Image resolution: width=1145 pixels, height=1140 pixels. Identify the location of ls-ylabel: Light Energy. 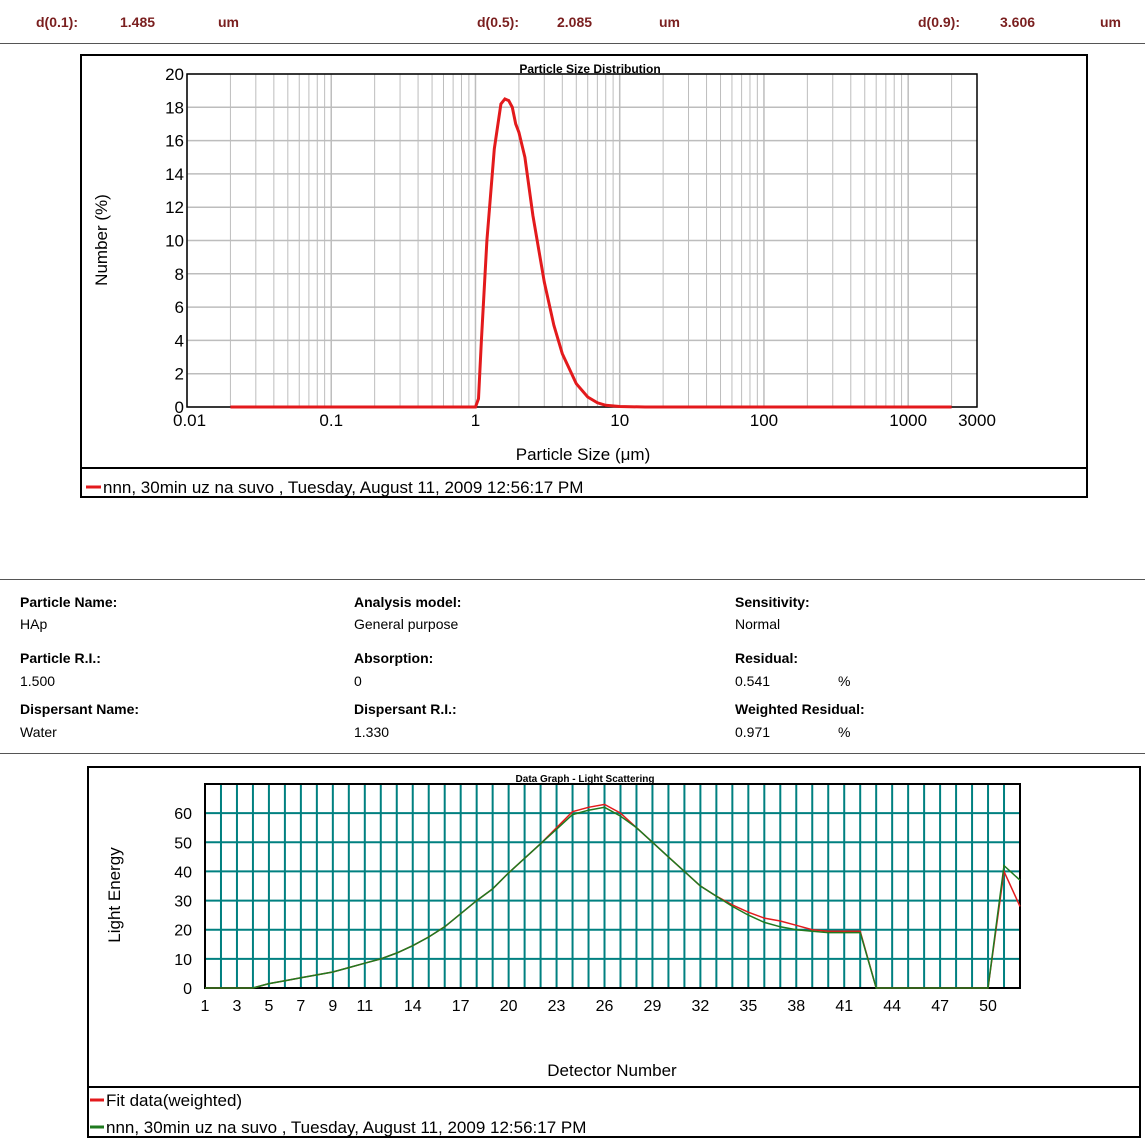
(114, 895).